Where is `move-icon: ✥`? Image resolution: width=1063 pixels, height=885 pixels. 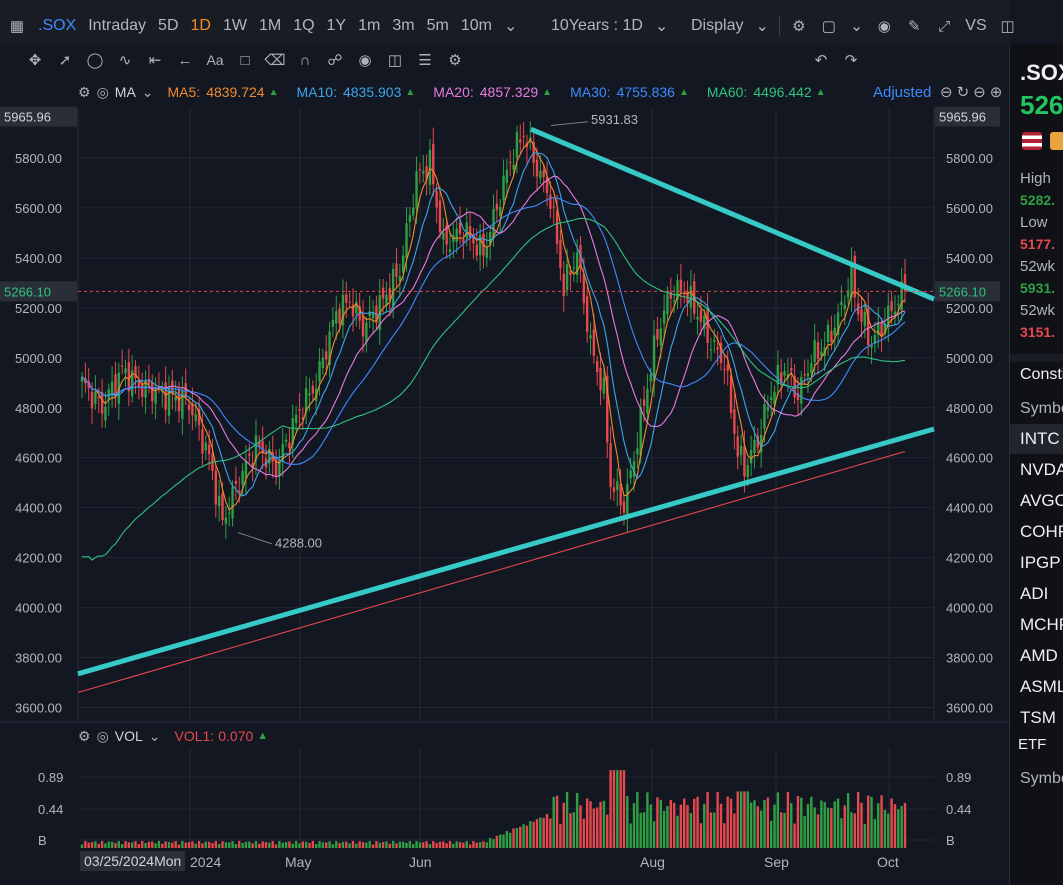 move-icon: ✥ is located at coordinates (35, 60).